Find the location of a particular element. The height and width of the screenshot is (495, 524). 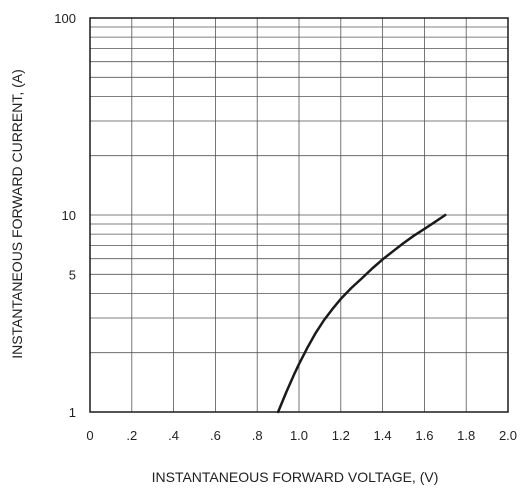

x-tick-label: .4 is located at coordinates (173, 435).